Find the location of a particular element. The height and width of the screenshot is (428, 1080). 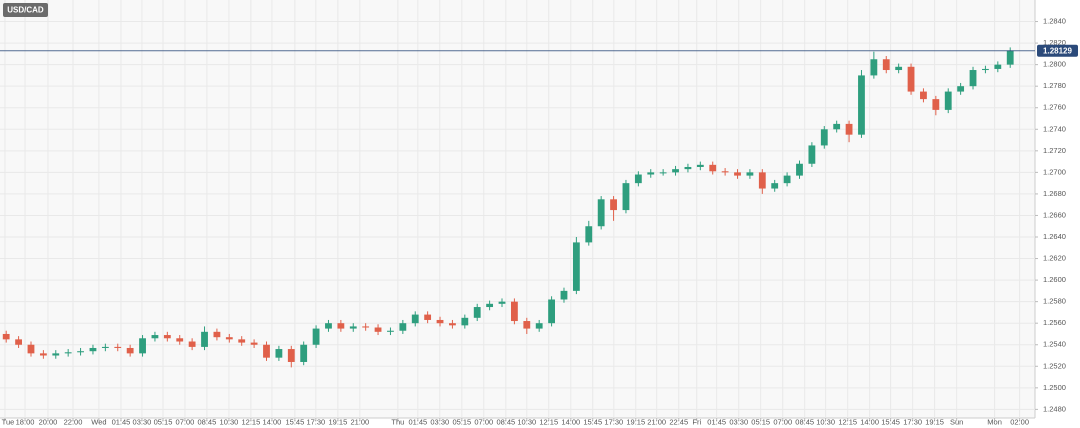

x-tick-label: 05:15 is located at coordinates (163, 421).